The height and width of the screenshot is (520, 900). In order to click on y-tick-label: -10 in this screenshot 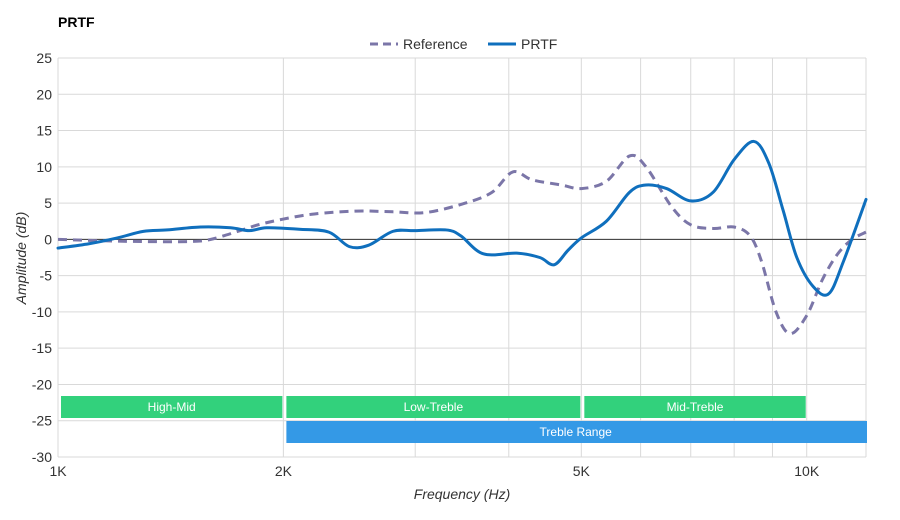, I will do `click(42, 312)`.